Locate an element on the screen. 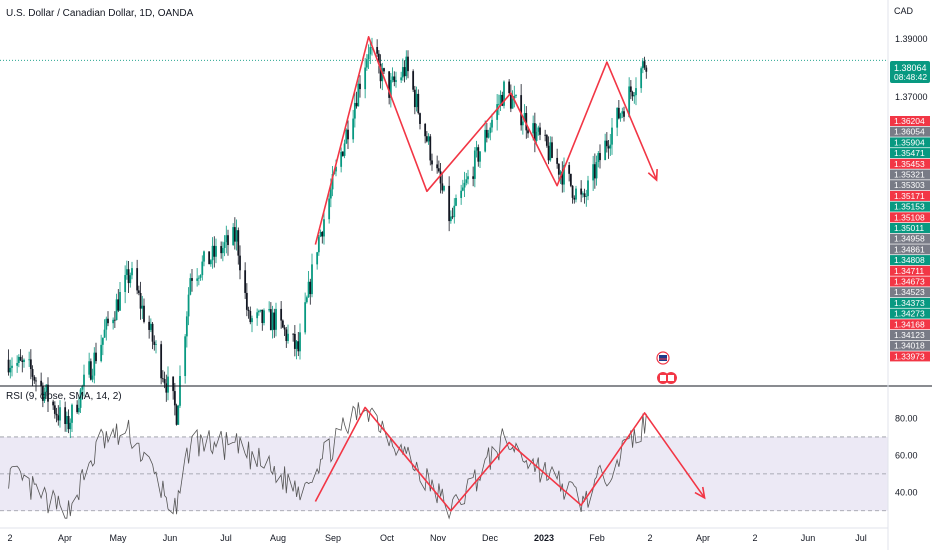 This screenshot has height=555, width=932. price-label-text: 1.35904 is located at coordinates (909, 142).